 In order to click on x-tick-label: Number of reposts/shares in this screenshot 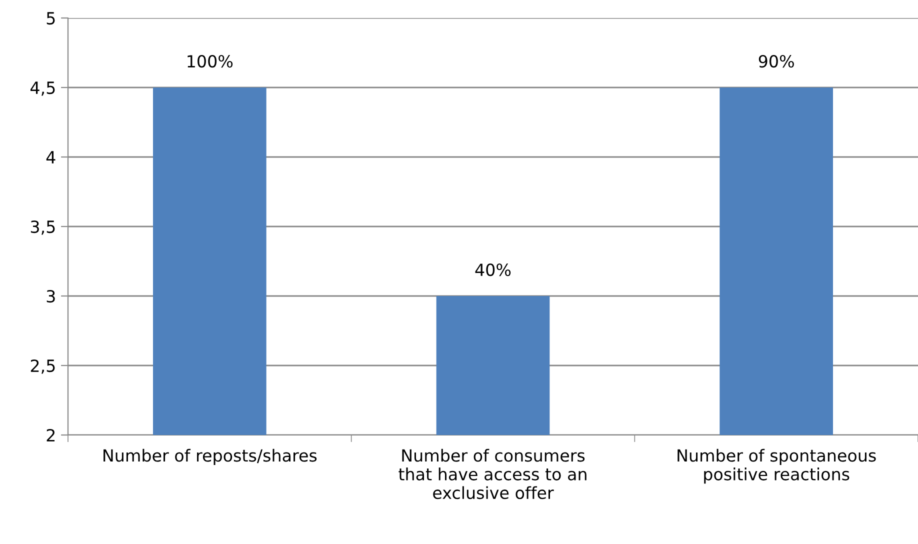, I will do `click(210, 457)`.